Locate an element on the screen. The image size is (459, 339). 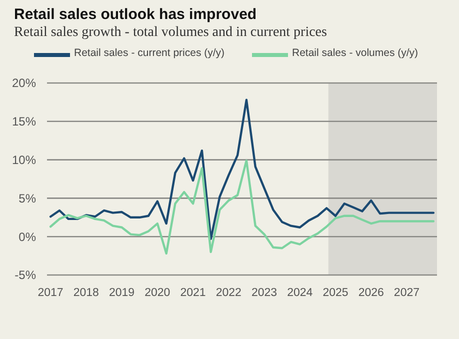
legend-label: Retail sales - volumes (y/y) is located at coordinates (355, 53).